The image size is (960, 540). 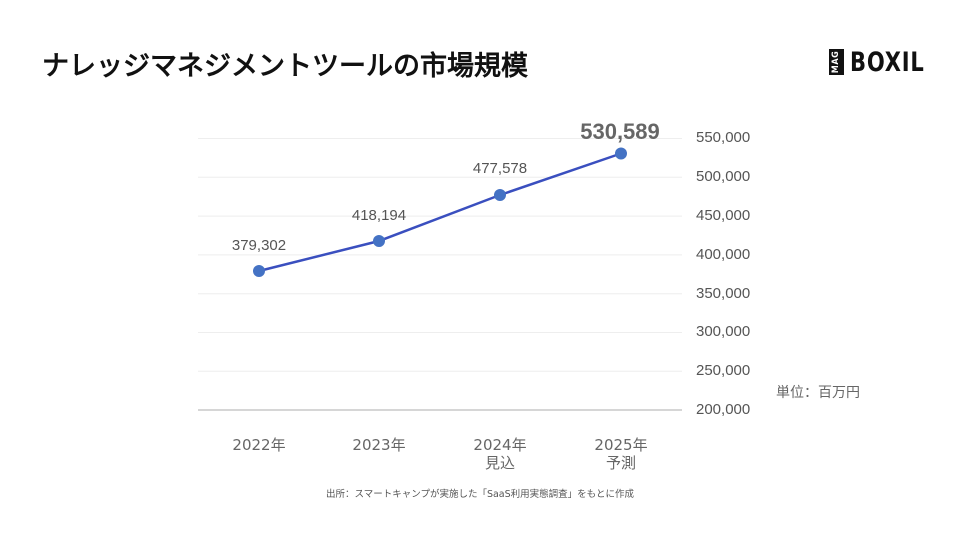 What do you see at coordinates (723, 331) in the screenshot?
I see `y-tick-300000: 300,000` at bounding box center [723, 331].